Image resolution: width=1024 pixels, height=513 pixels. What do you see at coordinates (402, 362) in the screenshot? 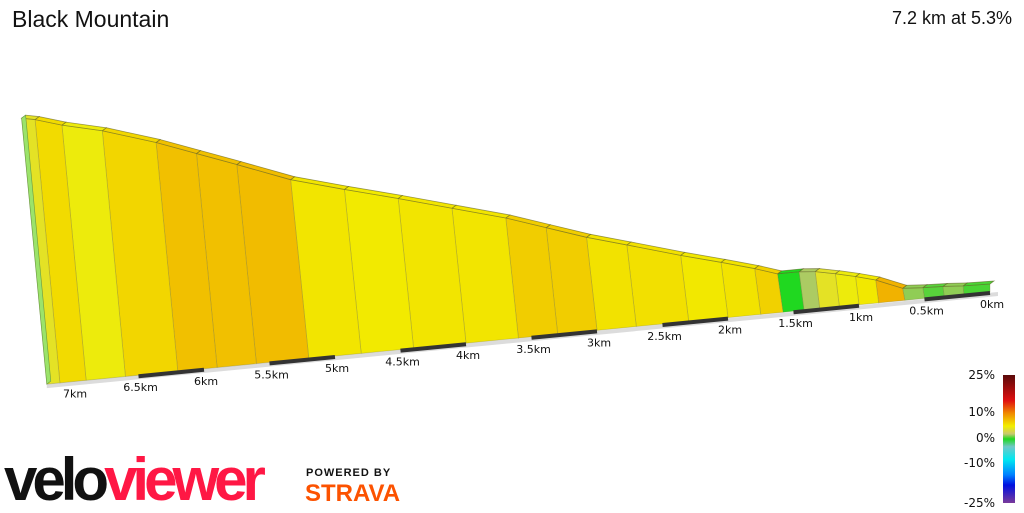
I see `x-tick-label: 4.5km` at bounding box center [402, 362].